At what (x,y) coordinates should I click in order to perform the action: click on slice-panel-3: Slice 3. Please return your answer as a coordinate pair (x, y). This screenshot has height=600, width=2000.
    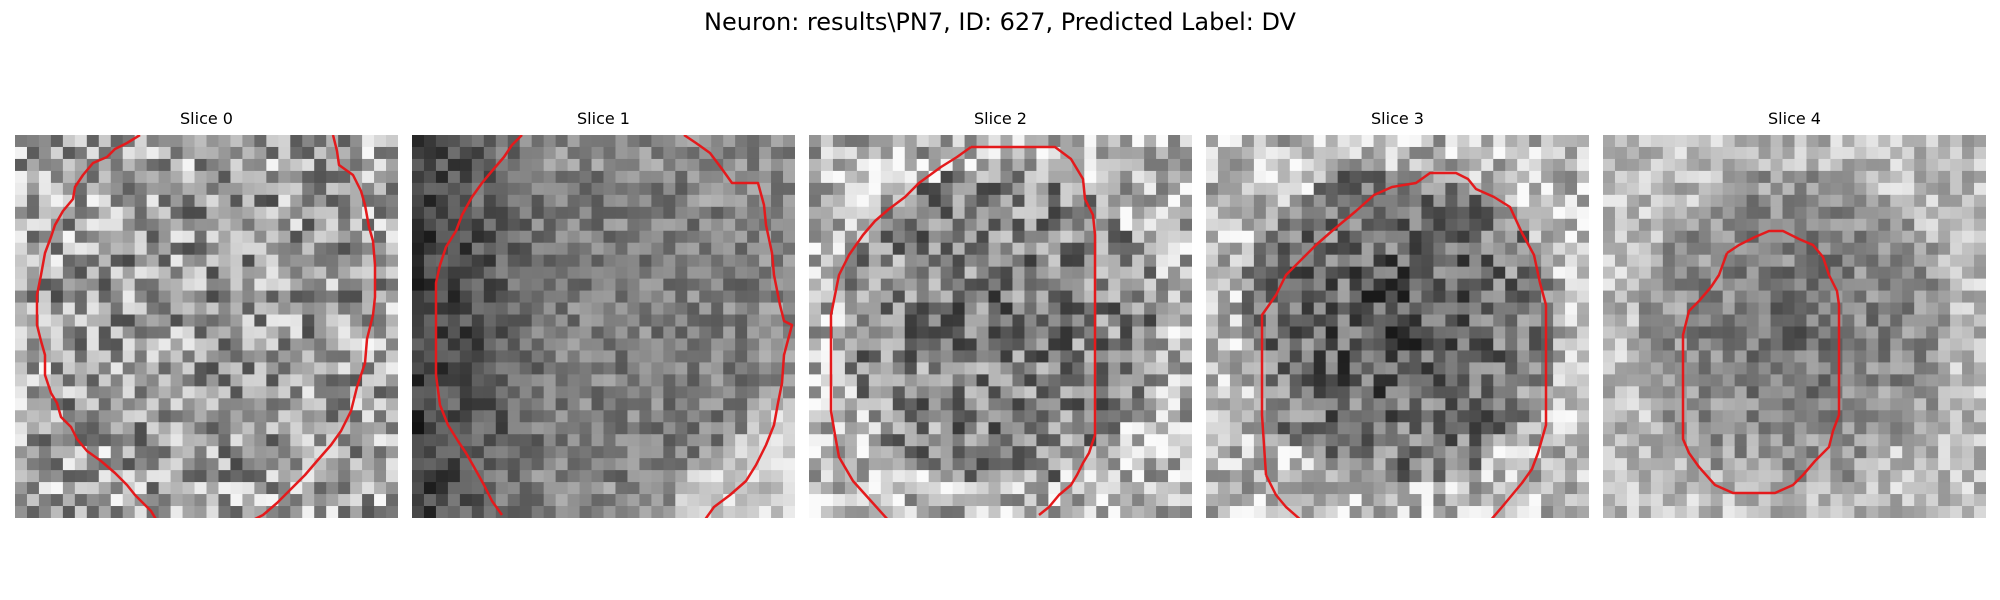
    Looking at the image, I should click on (1397, 316).